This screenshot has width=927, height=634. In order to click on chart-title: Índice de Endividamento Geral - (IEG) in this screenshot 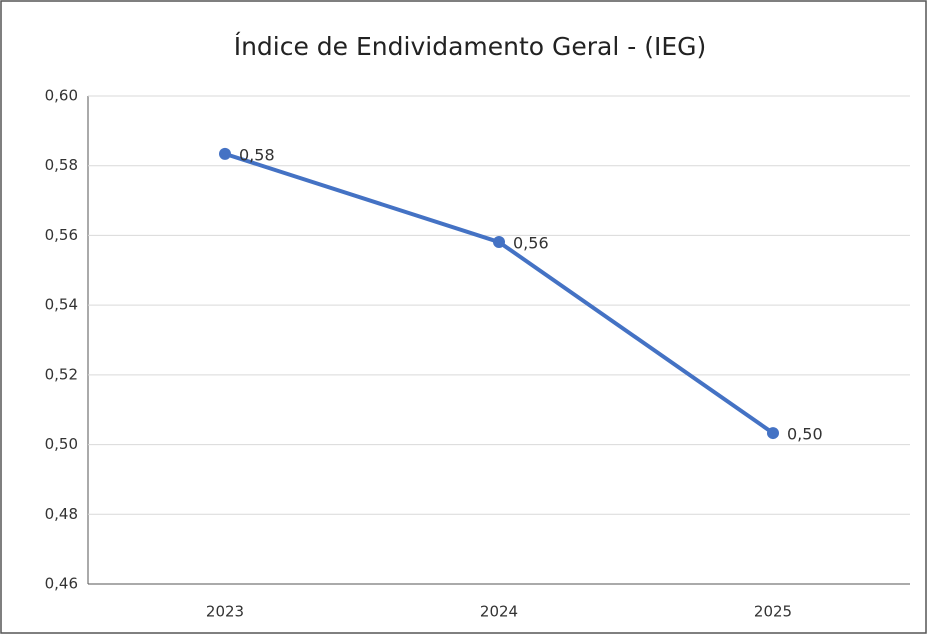, I will do `click(470, 46)`.